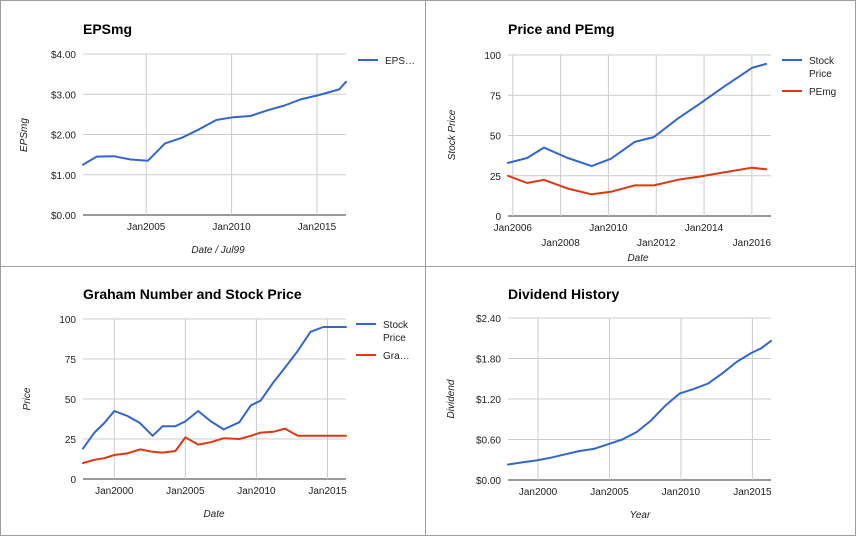 The width and height of the screenshot is (856, 537). What do you see at coordinates (452, 134) in the screenshot?
I see `y-axis-label: Stock Price` at bounding box center [452, 134].